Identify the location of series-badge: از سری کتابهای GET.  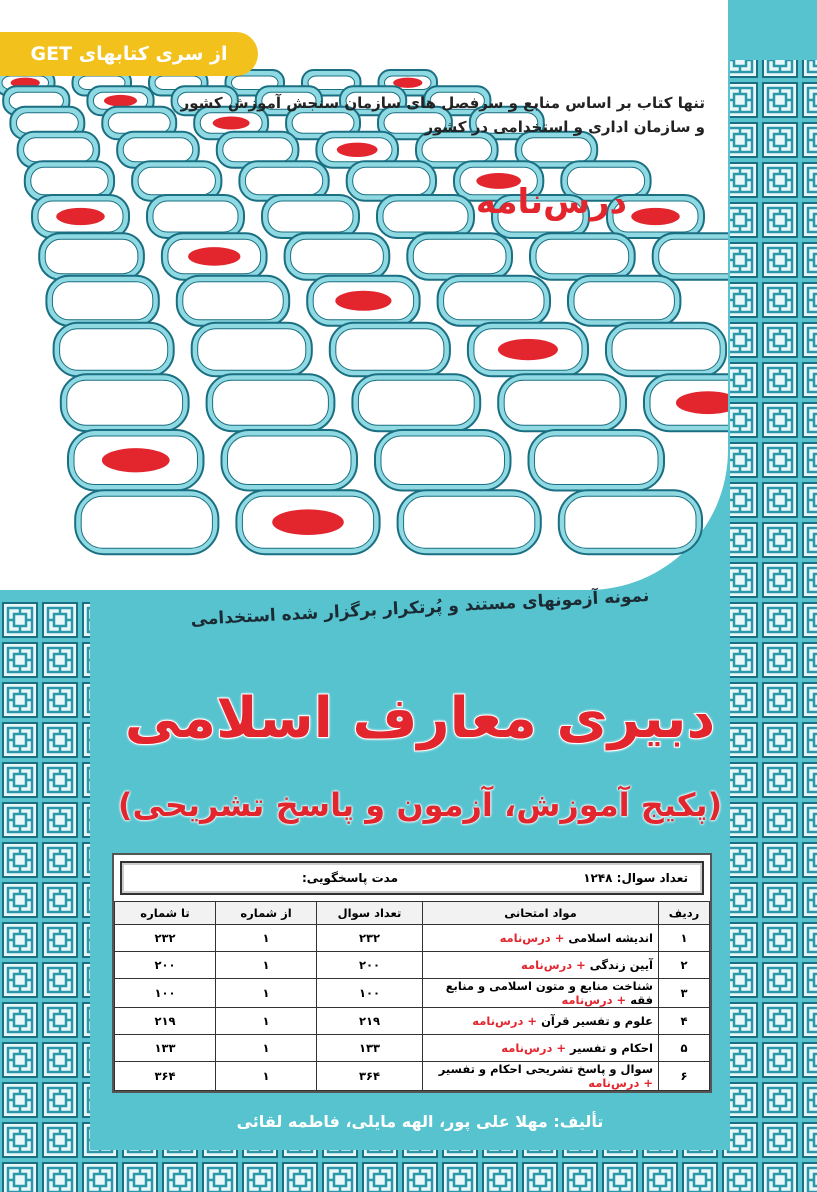
(129, 54).